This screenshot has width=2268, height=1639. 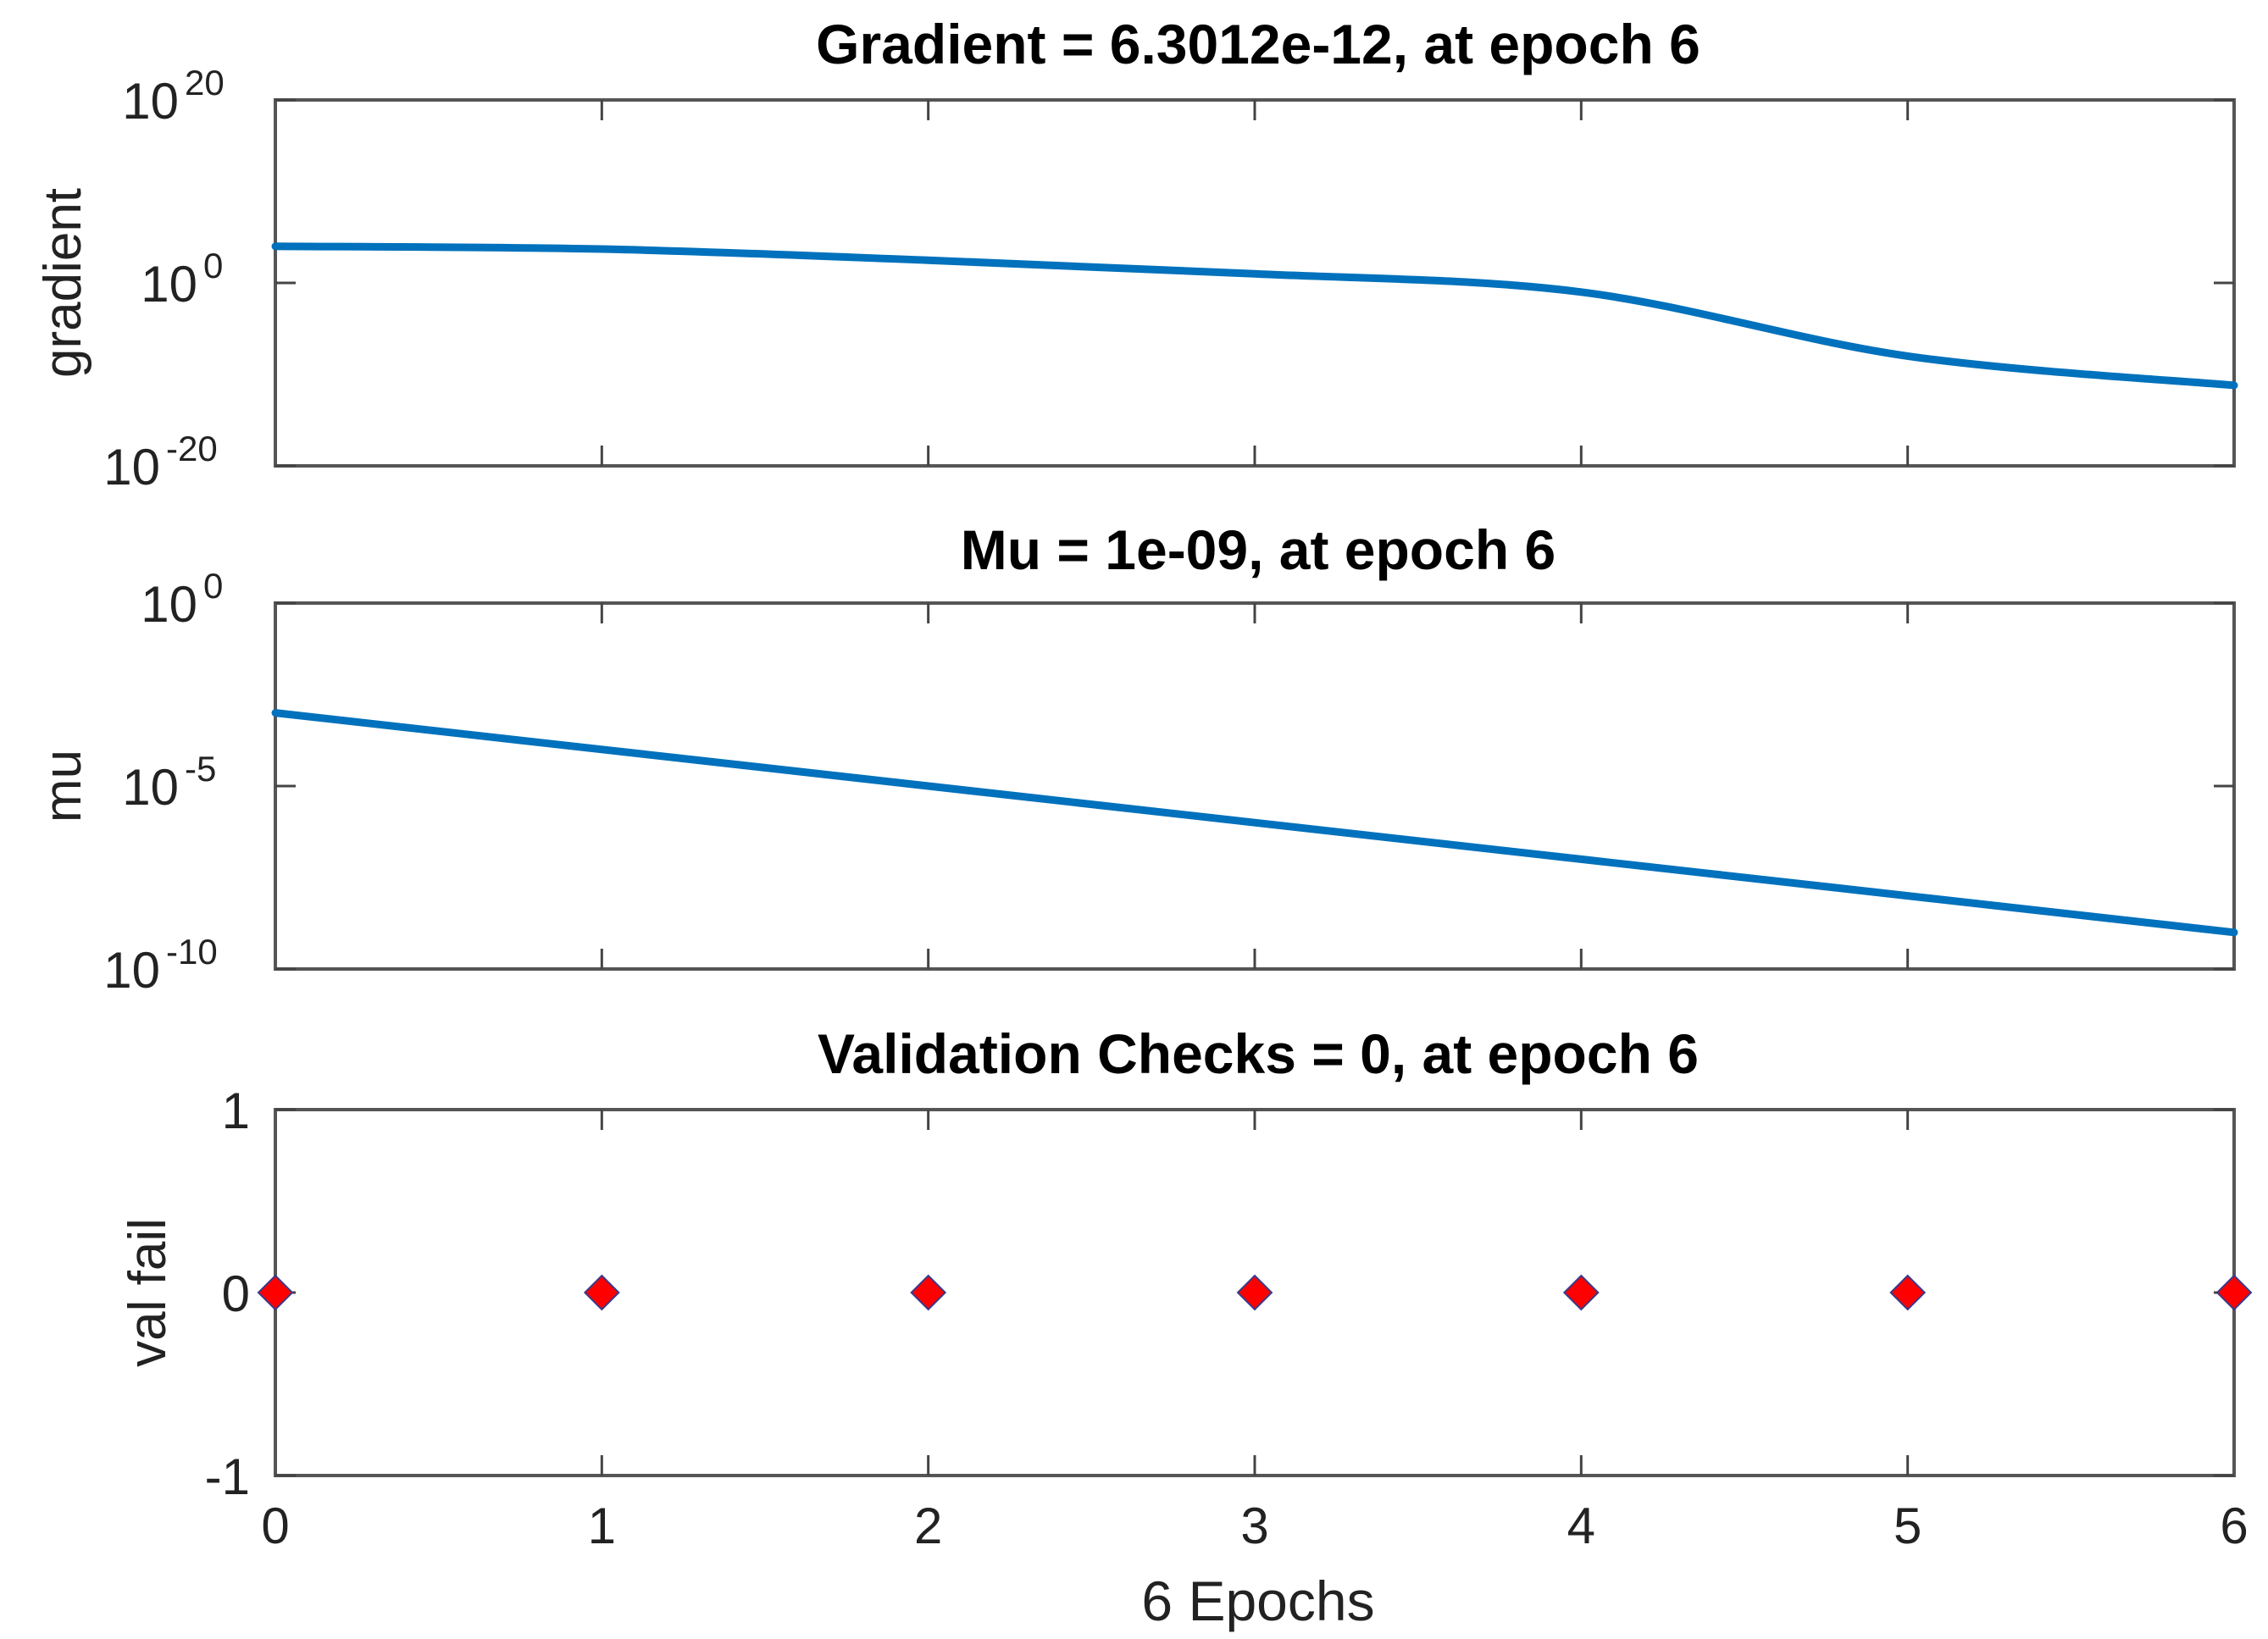 I want to click on mu-x-tickmarks, so click(x=1255, y=786).